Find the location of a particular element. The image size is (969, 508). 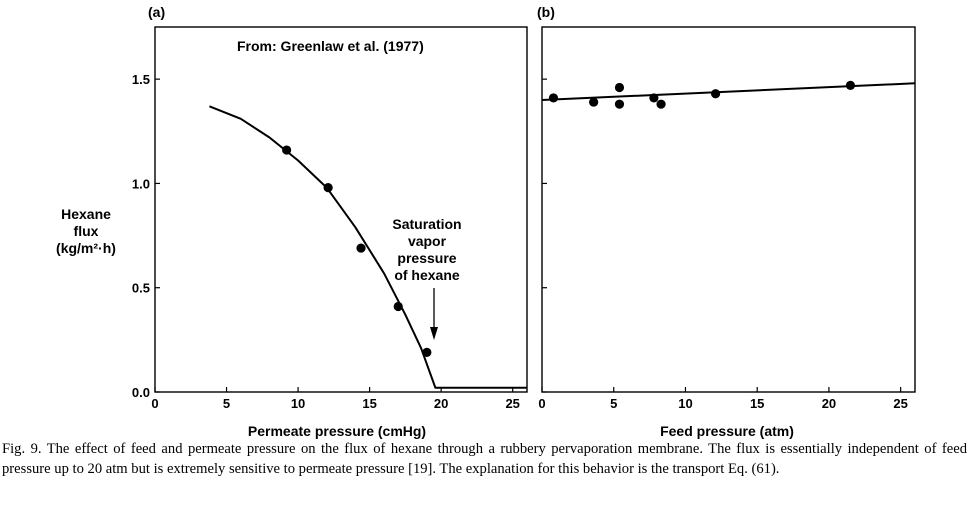

source-annotation: From: Greenlaw et al. (1977) is located at coordinates (330, 46).